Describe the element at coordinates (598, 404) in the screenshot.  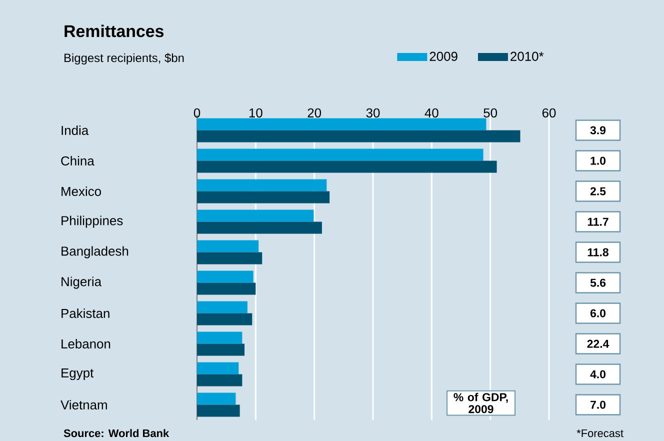
I see `text: 7.0` at that location.